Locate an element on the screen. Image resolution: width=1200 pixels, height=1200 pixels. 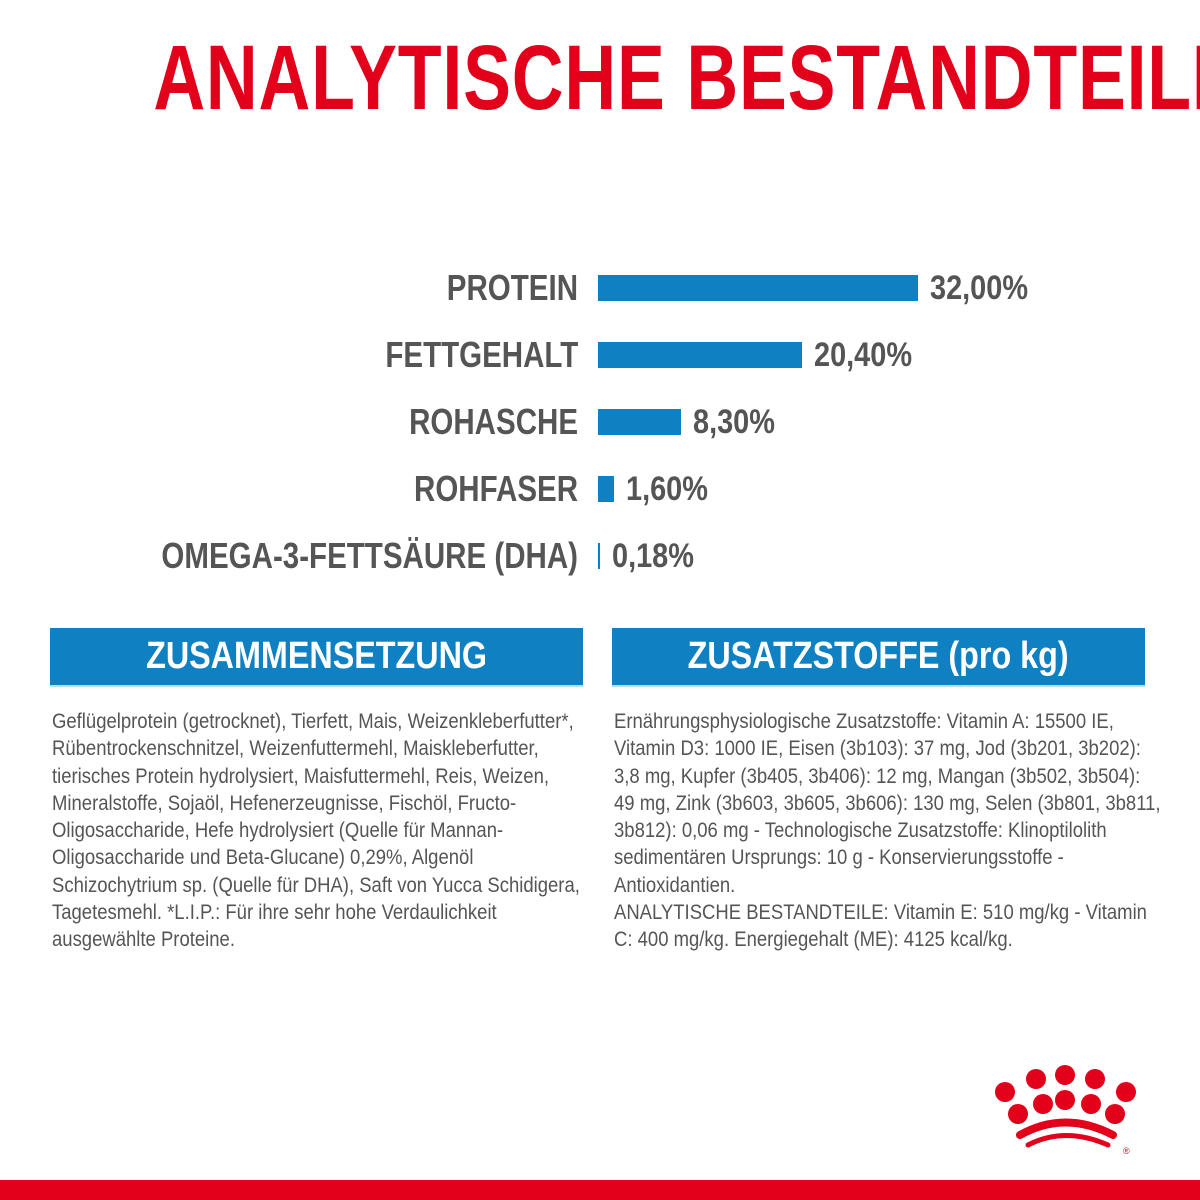
chart-row: FETTGEHALT 20,40% is located at coordinates (600, 355).